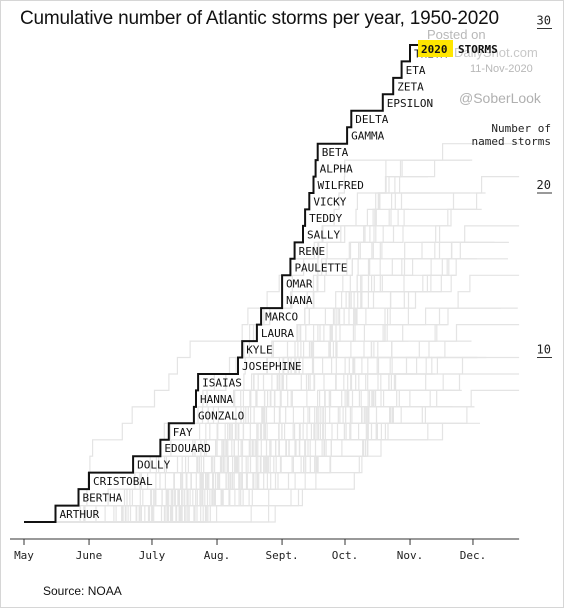 This screenshot has height=608, width=564. I want to click on storm-label: OMAR, so click(299, 284).